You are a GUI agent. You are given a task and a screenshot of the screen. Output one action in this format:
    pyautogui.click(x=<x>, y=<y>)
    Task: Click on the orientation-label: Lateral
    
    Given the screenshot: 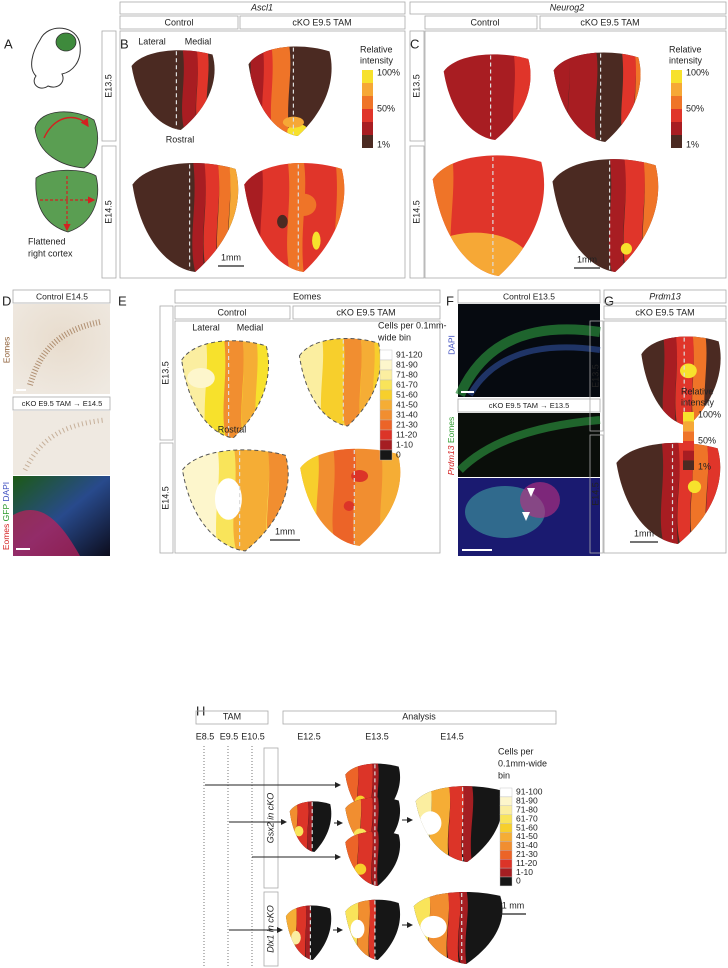 What is the action you would take?
    pyautogui.click(x=206, y=327)
    